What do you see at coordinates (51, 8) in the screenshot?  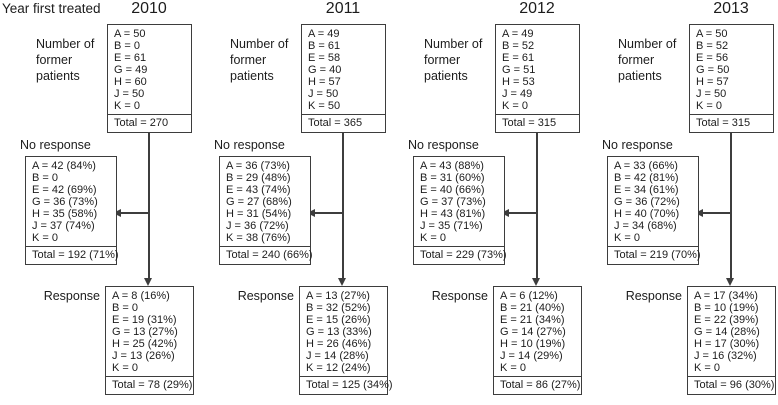 I see `year-first-treated-label: Year first treated` at bounding box center [51, 8].